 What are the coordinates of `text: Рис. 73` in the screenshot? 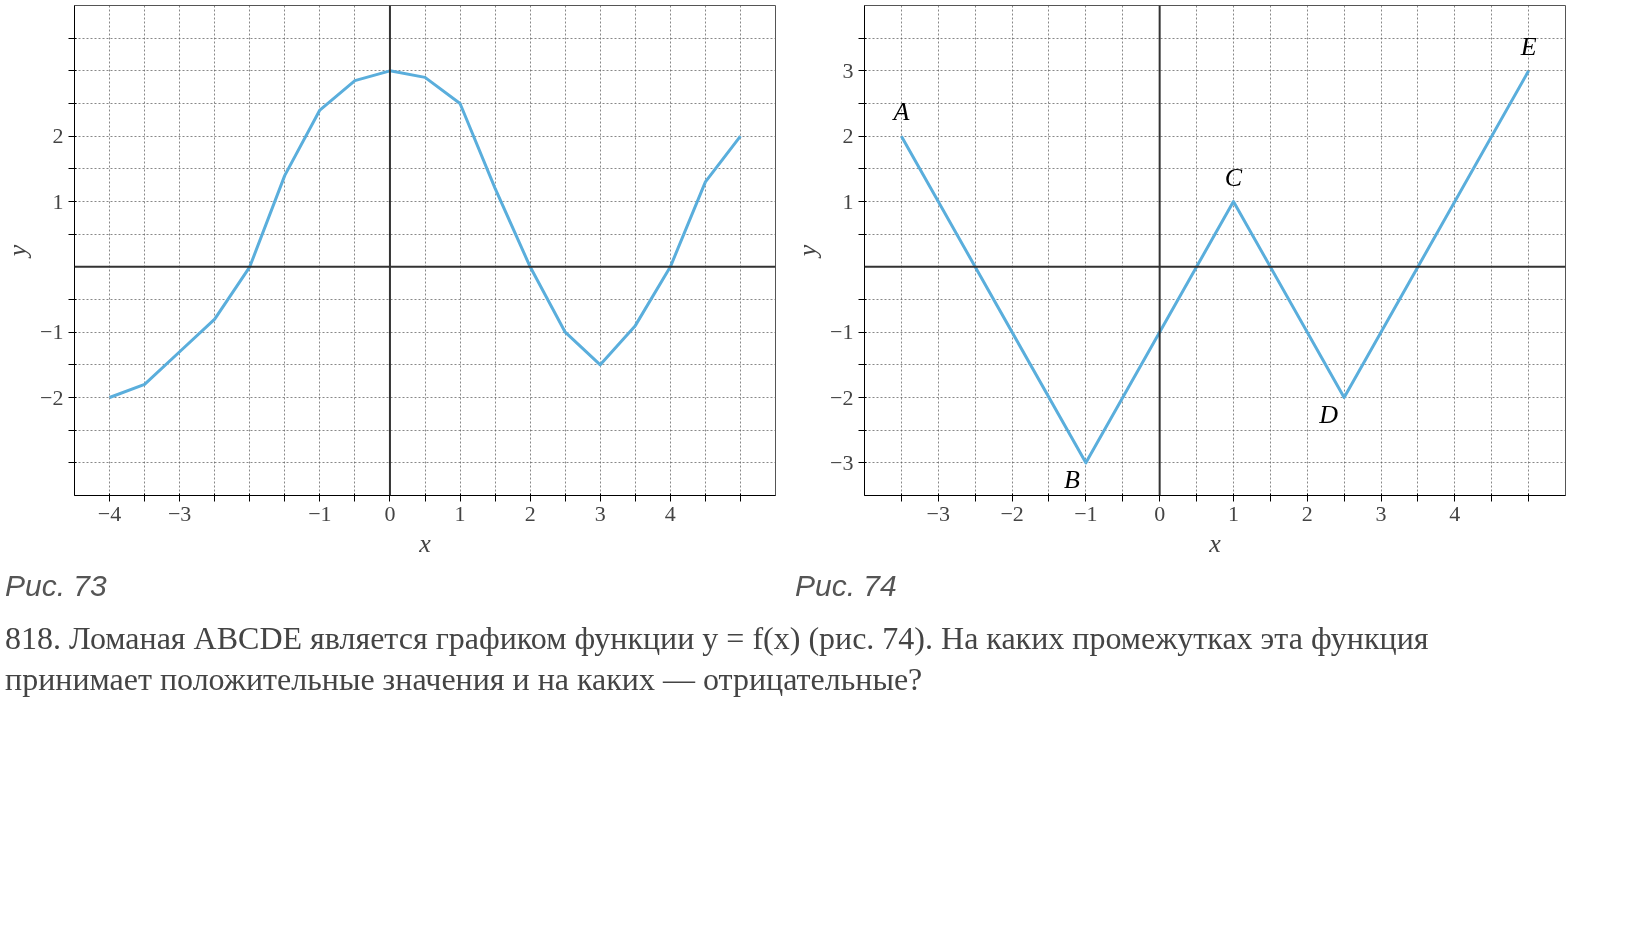 It's located at (56, 586).